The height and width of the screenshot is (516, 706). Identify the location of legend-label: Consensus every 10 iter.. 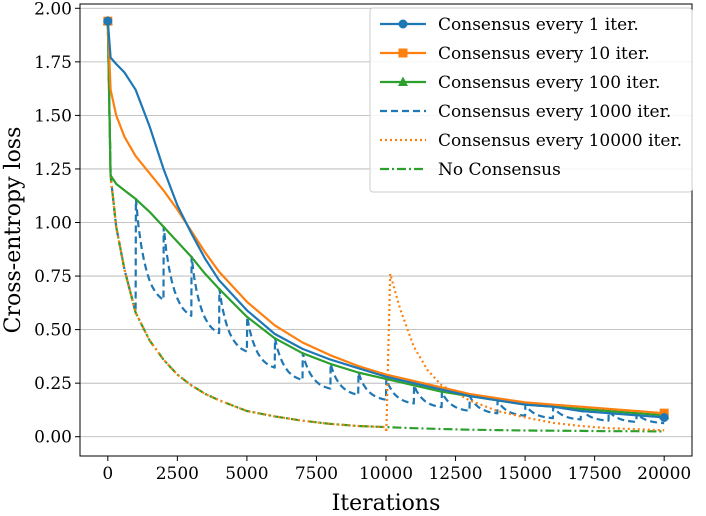
(544, 54).